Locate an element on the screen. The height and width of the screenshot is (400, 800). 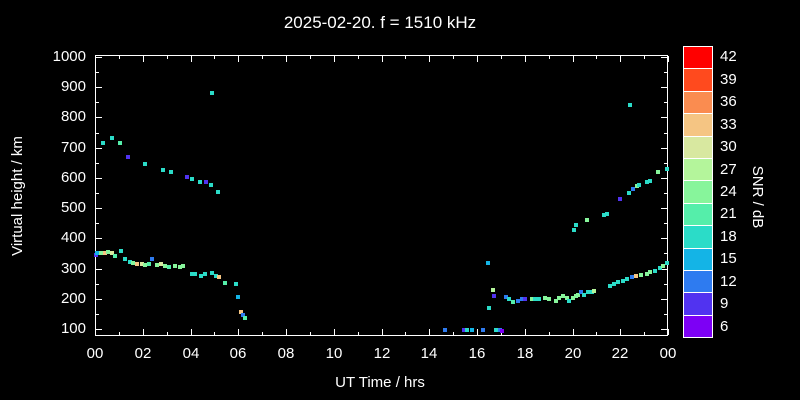
y-tick-label: 1000 is located at coordinates (69, 56).